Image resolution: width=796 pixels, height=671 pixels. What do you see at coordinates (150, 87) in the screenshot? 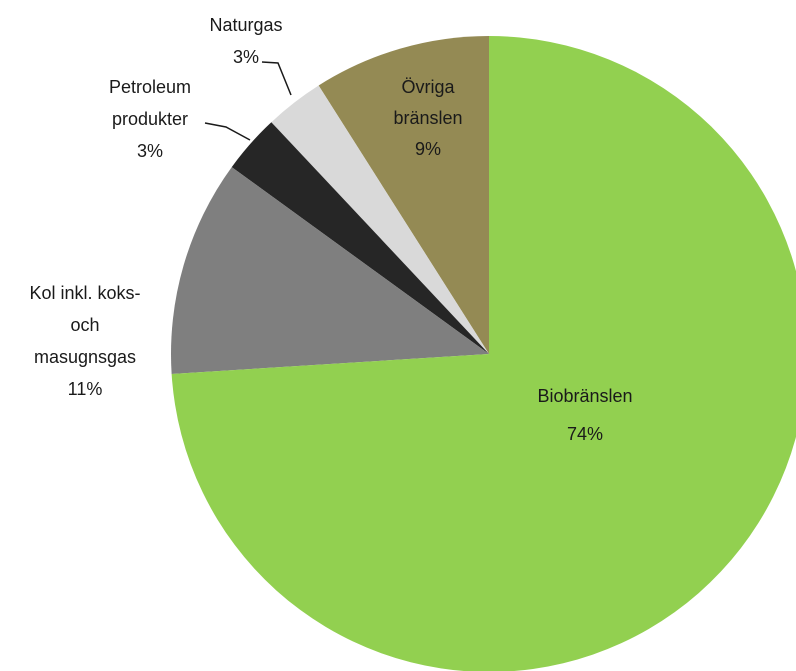
I see `slice-label: Petroleum` at bounding box center [150, 87].